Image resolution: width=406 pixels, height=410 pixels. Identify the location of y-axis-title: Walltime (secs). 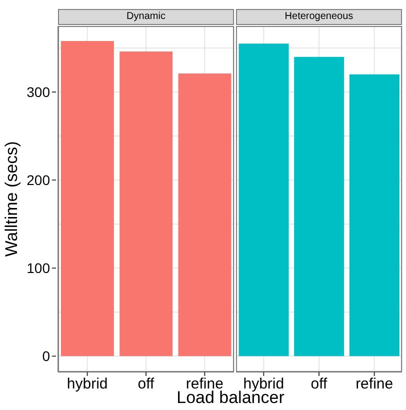
(12, 199).